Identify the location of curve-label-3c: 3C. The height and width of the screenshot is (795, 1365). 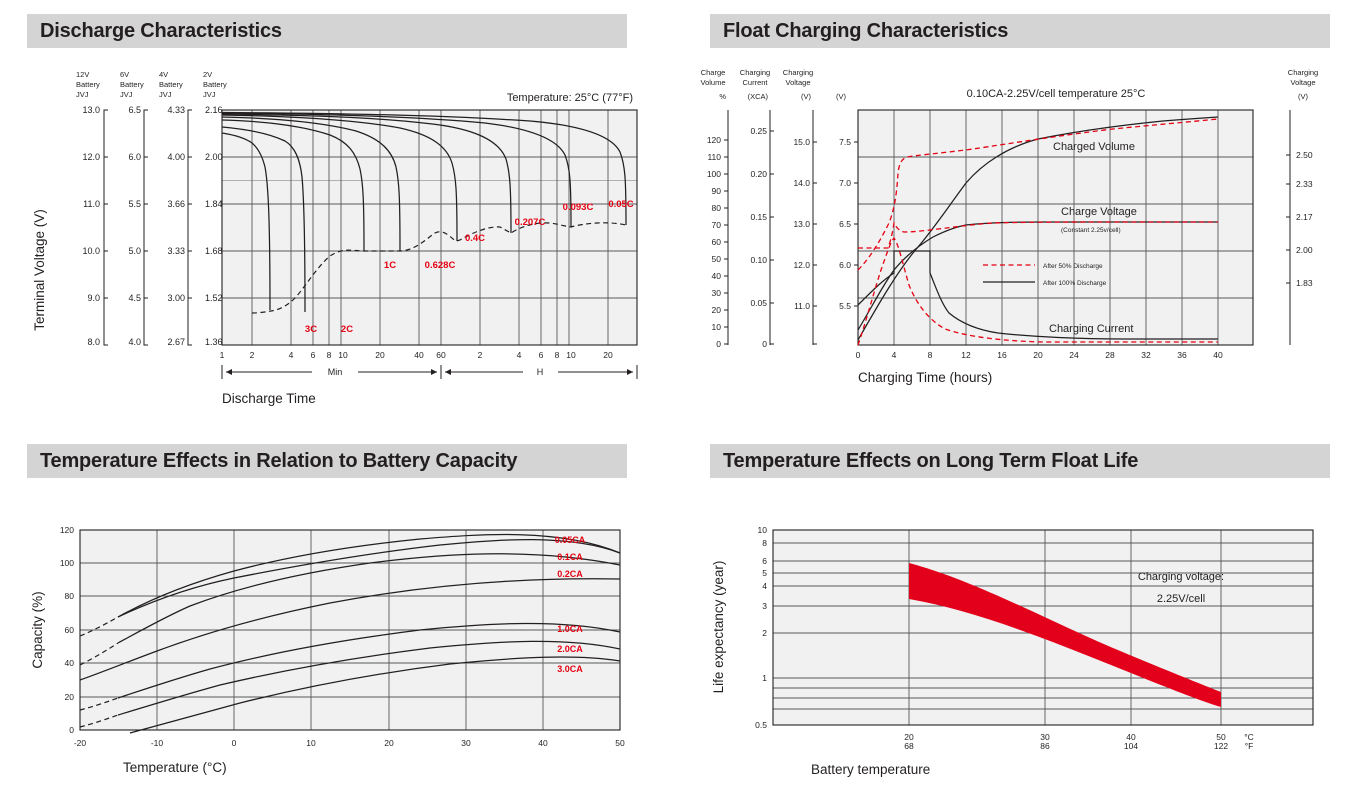
(311, 329).